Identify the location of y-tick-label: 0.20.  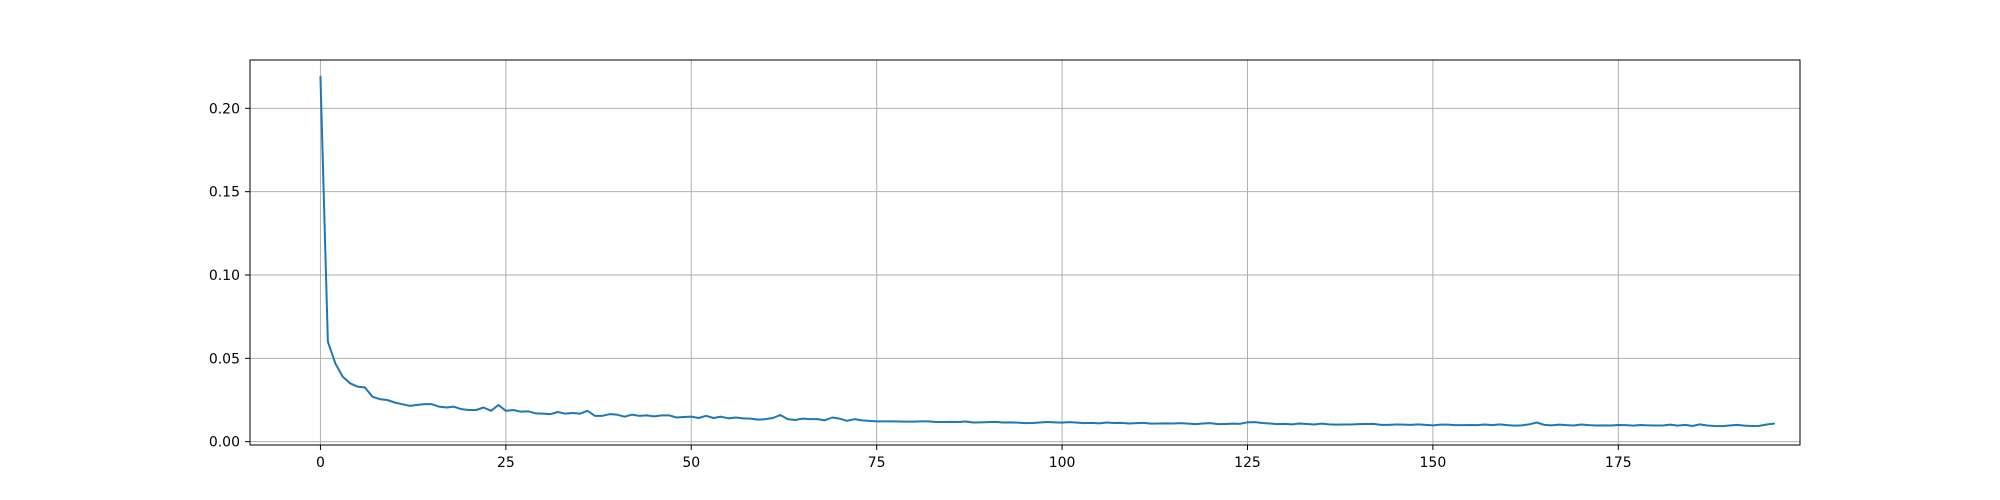
(224, 109).